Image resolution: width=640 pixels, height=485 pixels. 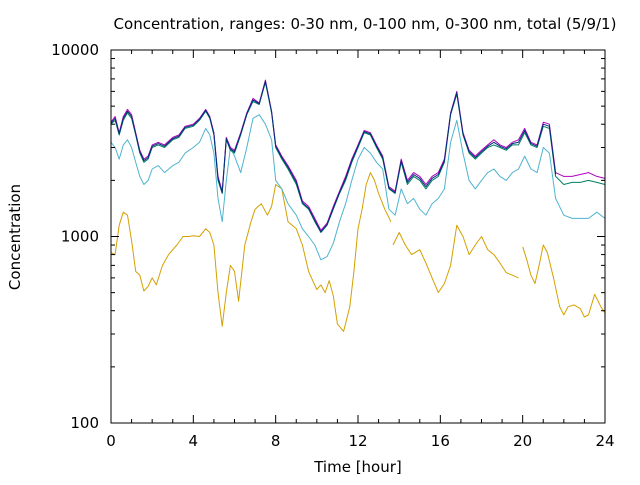 What do you see at coordinates (276, 441) in the screenshot?
I see `x-tick-label: 8` at bounding box center [276, 441].